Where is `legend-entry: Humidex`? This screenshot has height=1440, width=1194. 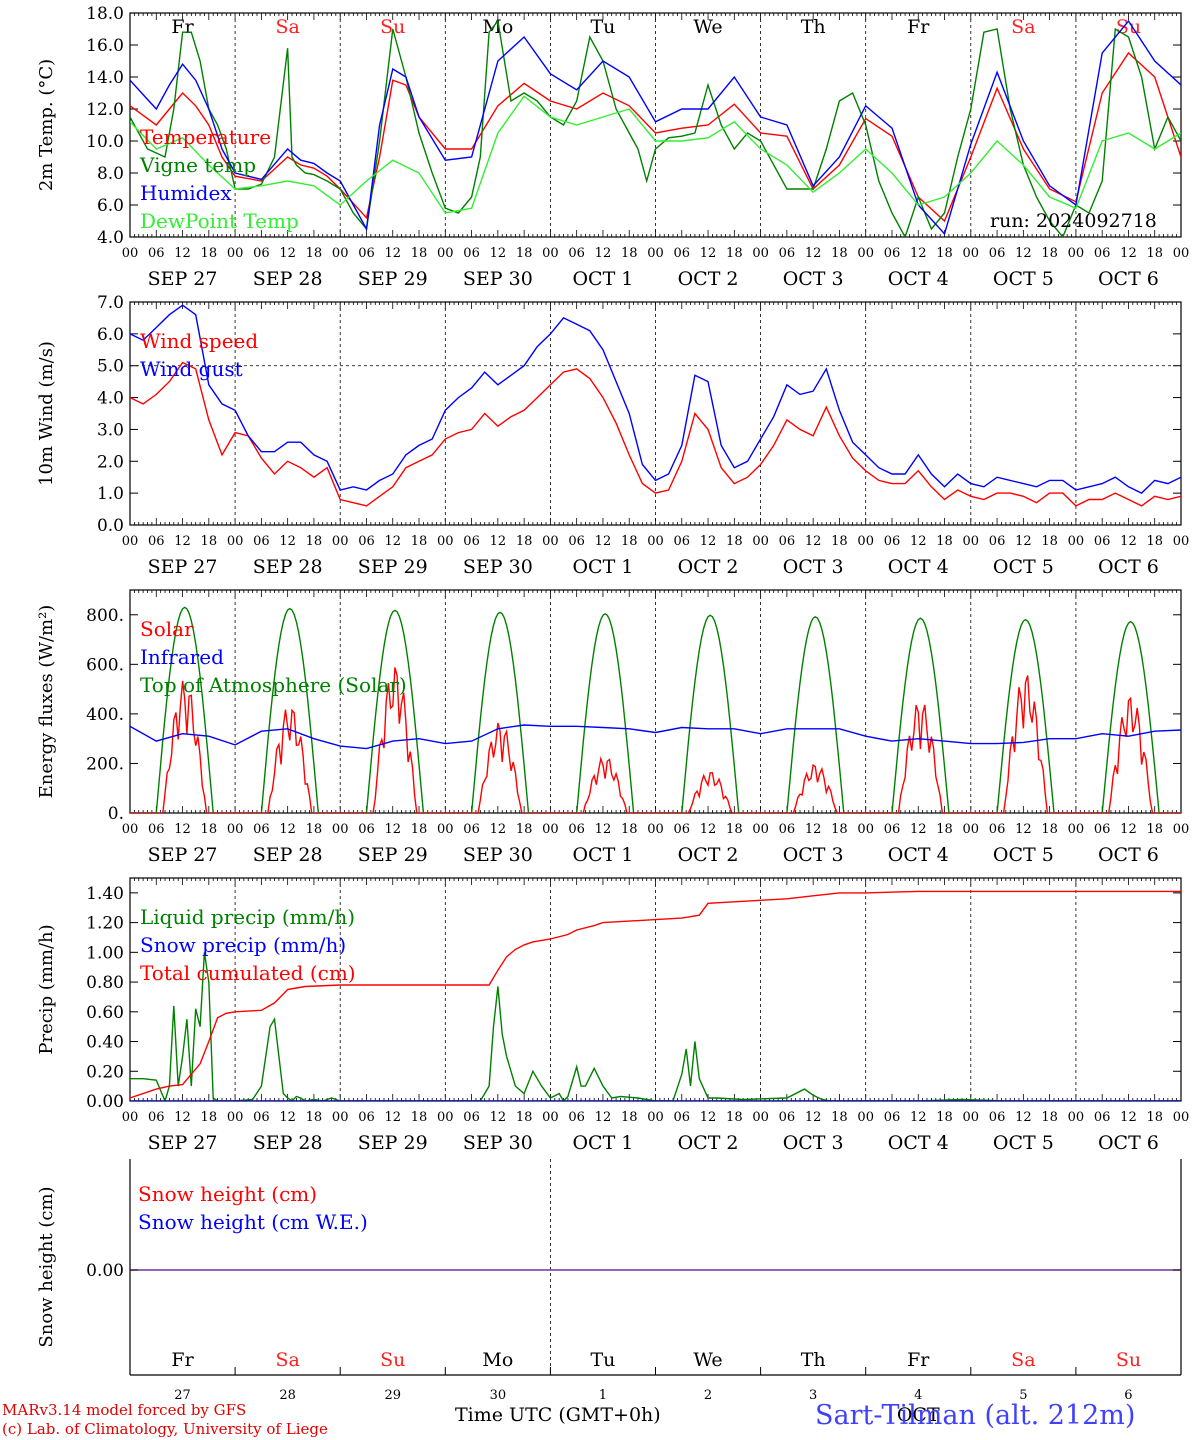 legend-entry: Humidex is located at coordinates (186, 193).